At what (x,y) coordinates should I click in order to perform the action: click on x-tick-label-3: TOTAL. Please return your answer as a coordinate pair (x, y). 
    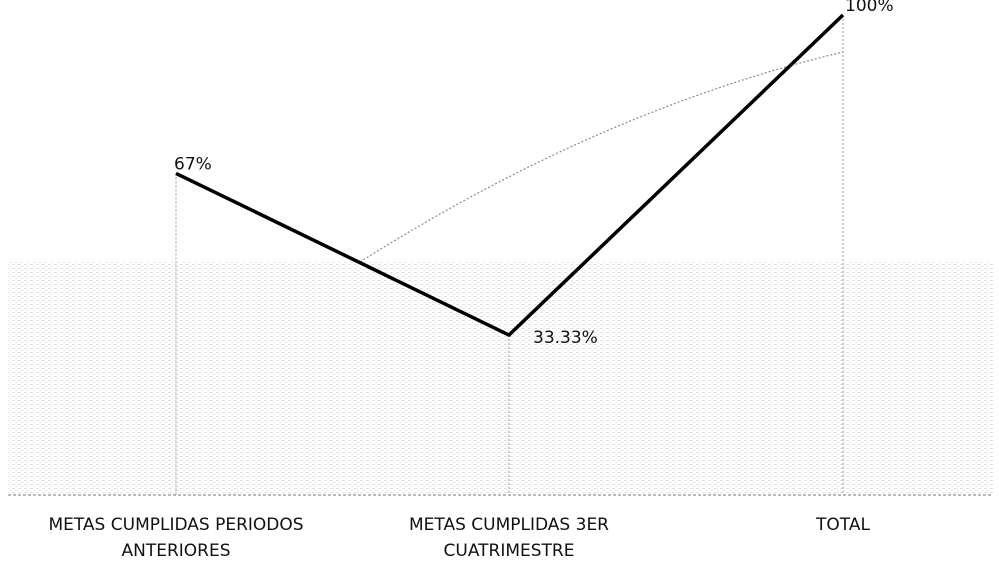
    Looking at the image, I should click on (842, 525).